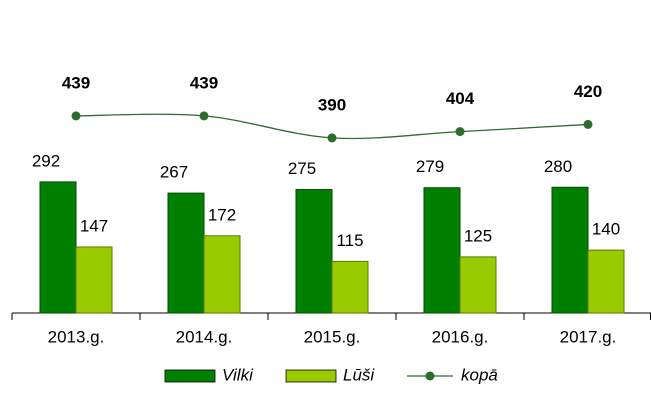  I want to click on data-label: 140, so click(606, 229).